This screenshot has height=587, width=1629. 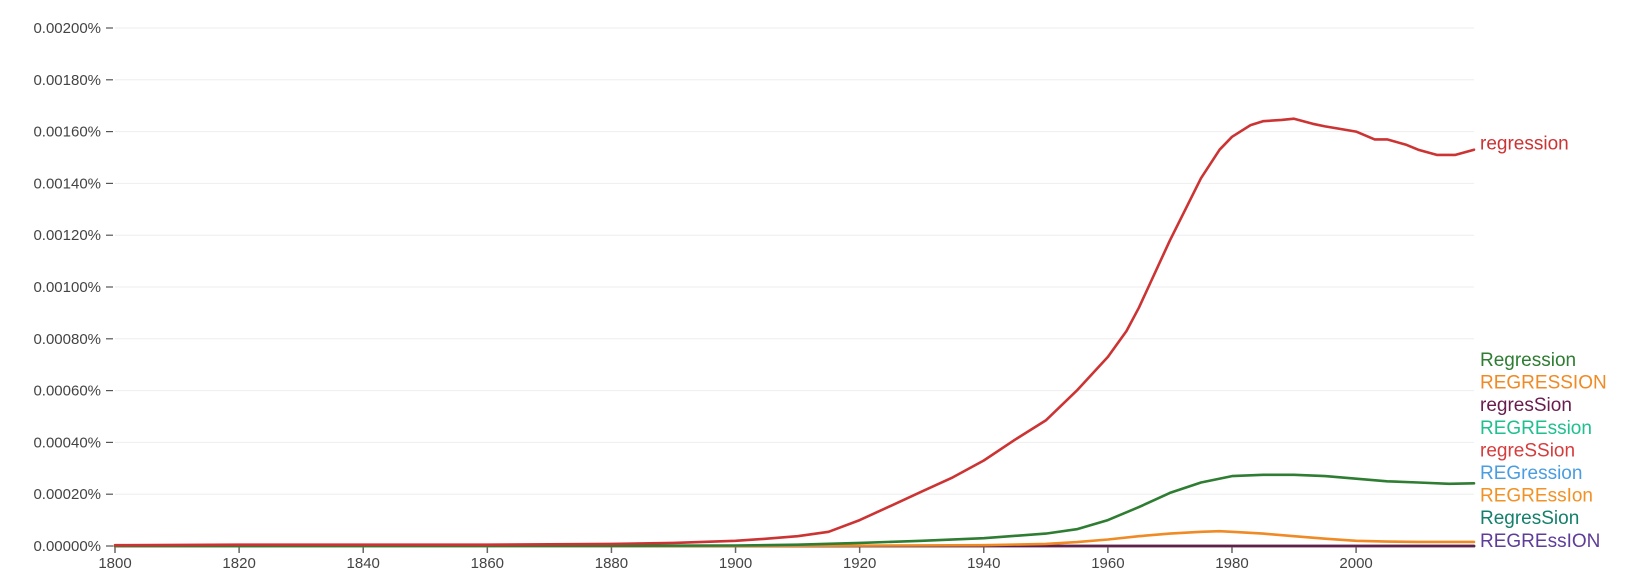 What do you see at coordinates (1524, 144) in the screenshot?
I see `series-label-regression: regression` at bounding box center [1524, 144].